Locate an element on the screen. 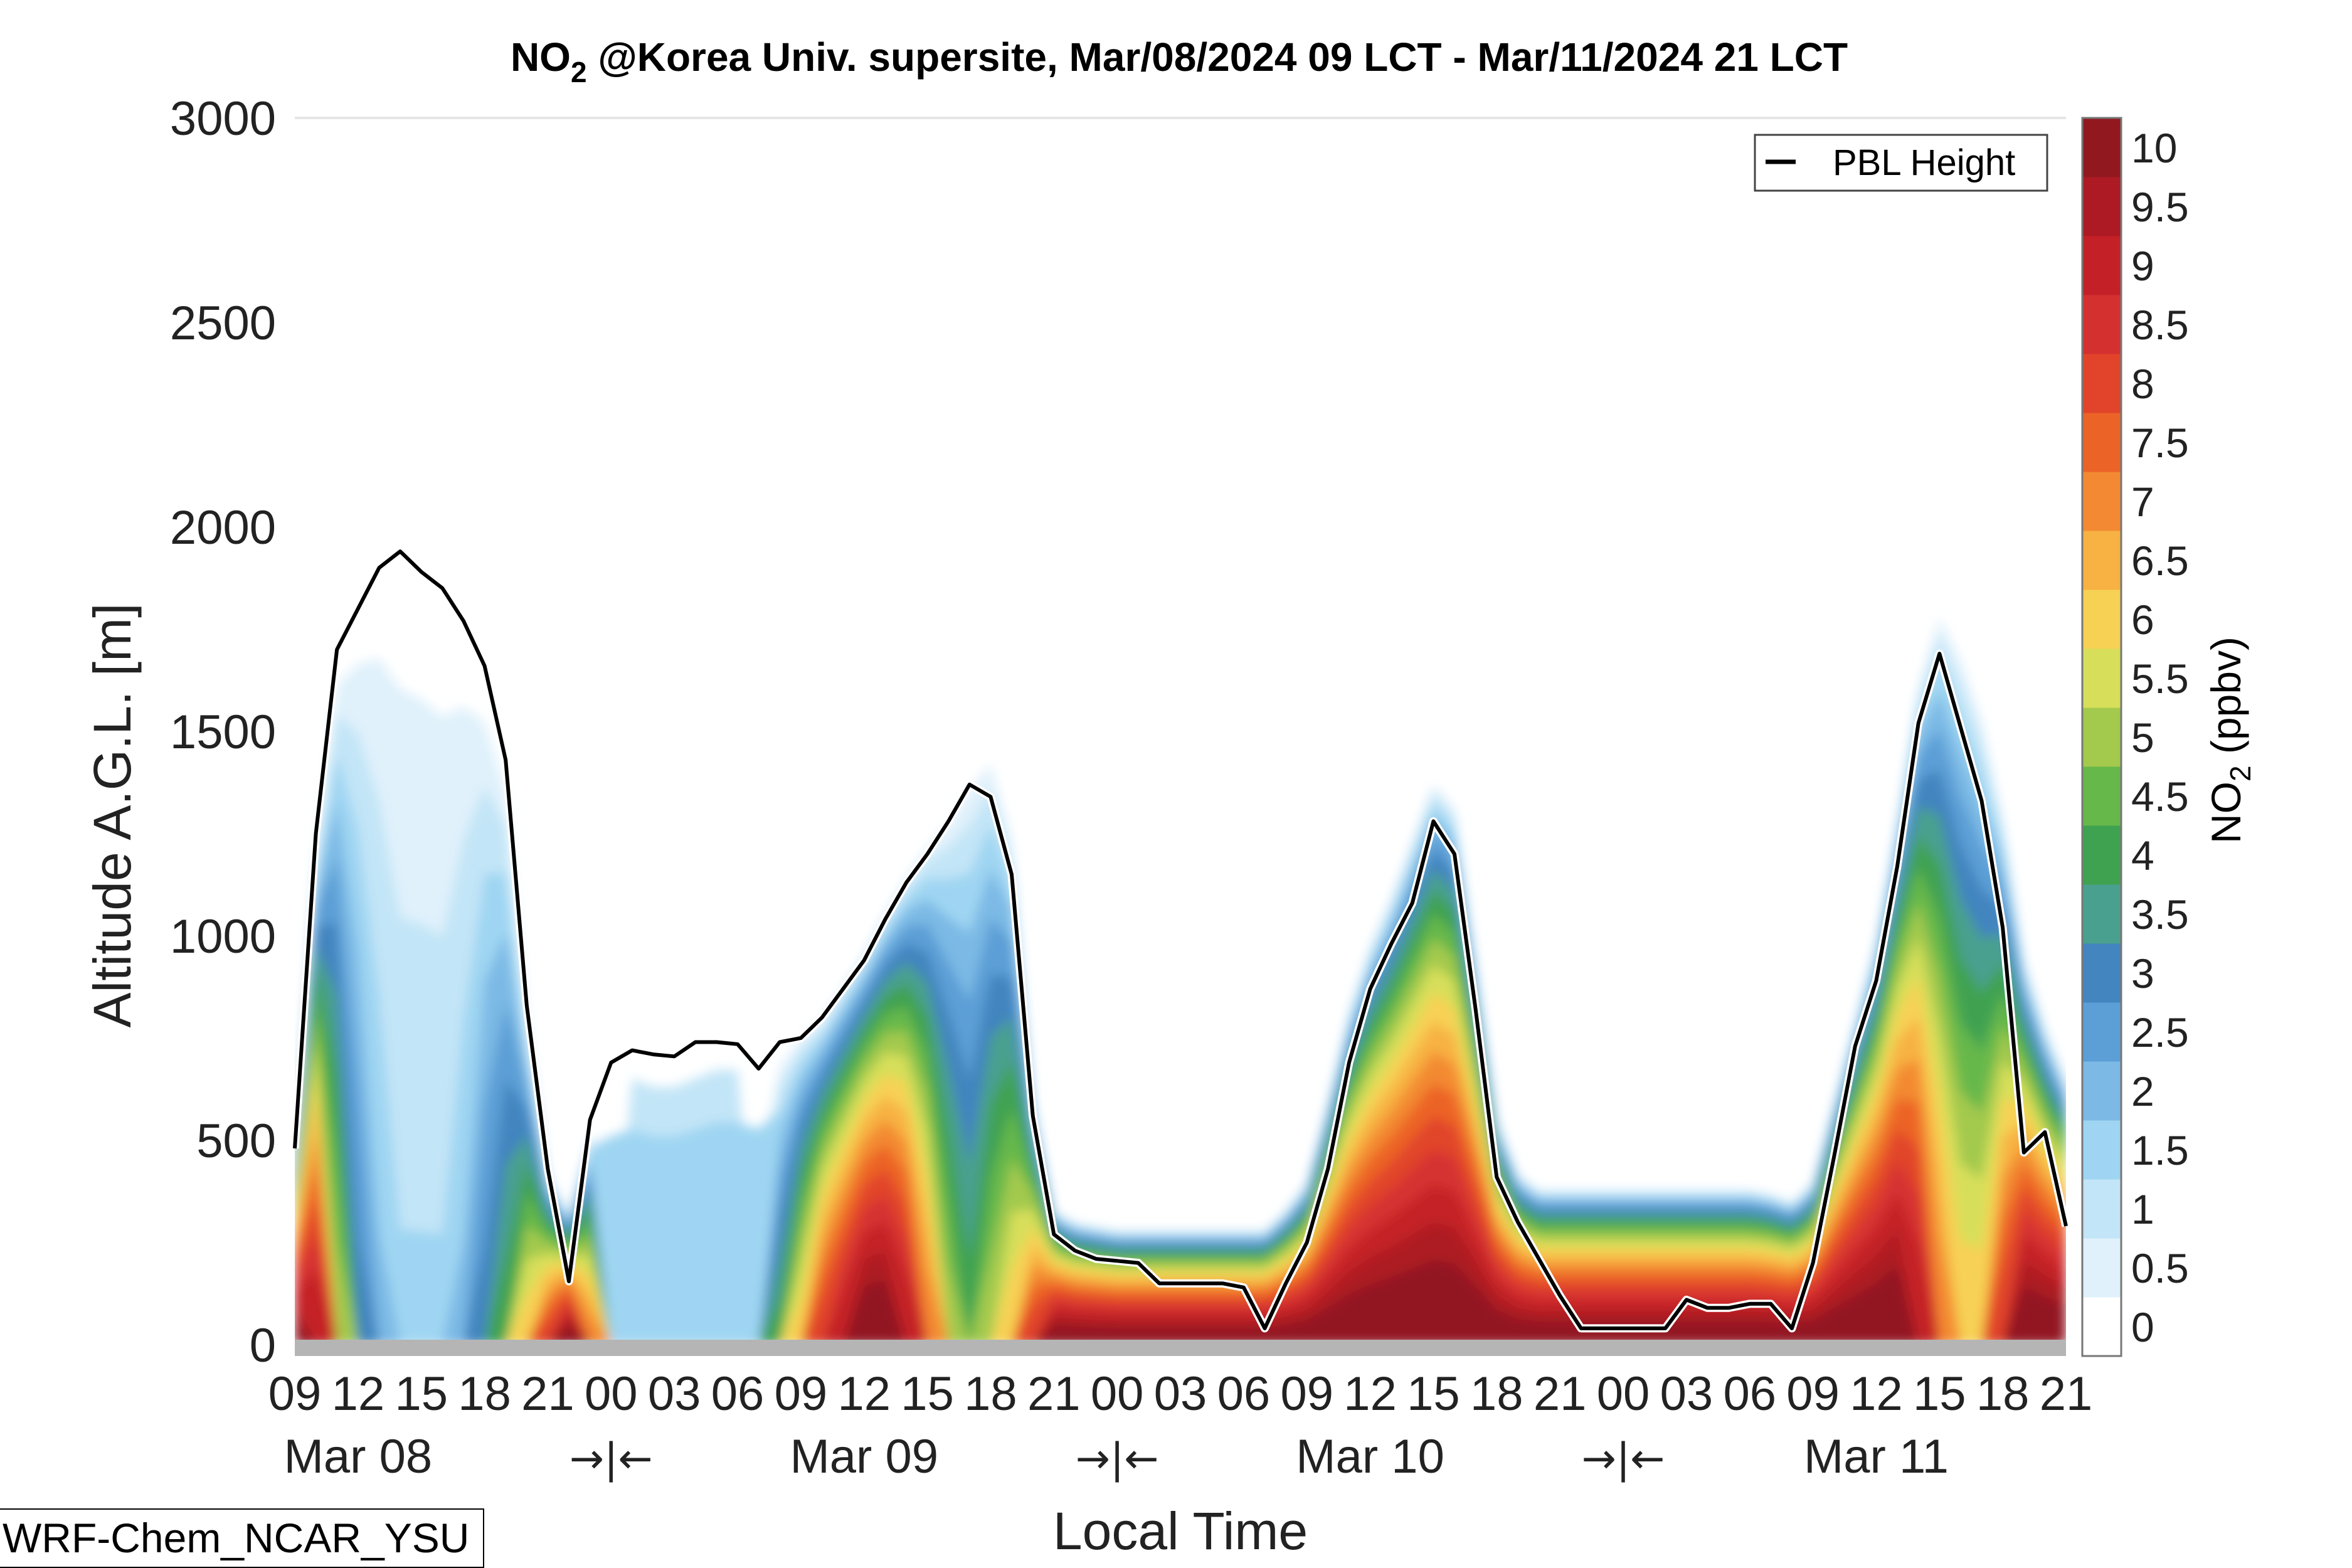 The image size is (2352, 1568). y-tick-label: 2000 is located at coordinates (223, 527).